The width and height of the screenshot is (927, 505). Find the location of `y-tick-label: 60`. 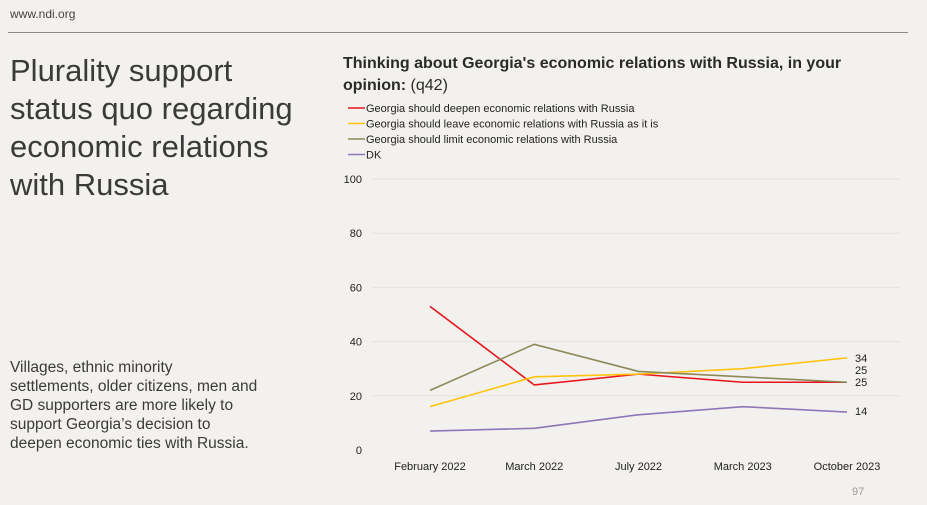

y-tick-label: 60 is located at coordinates (356, 288).